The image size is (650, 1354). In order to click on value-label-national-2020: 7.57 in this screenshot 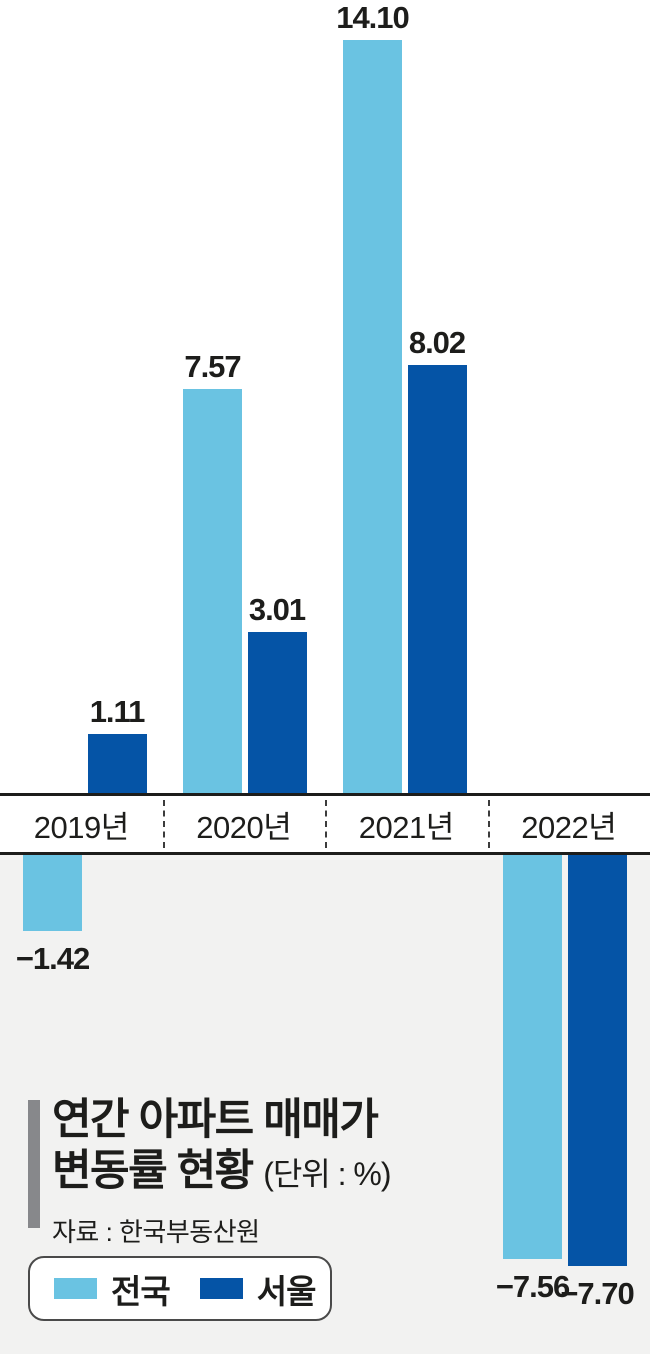, I will do `click(212, 366)`.